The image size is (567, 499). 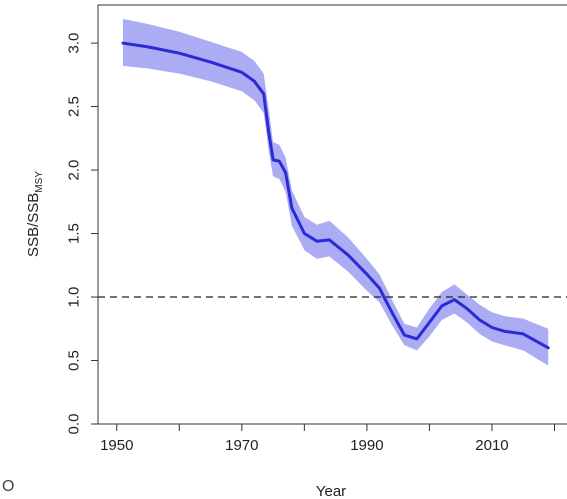 What do you see at coordinates (74, 233) in the screenshot?
I see `y-tick-label: 1.5` at bounding box center [74, 233].